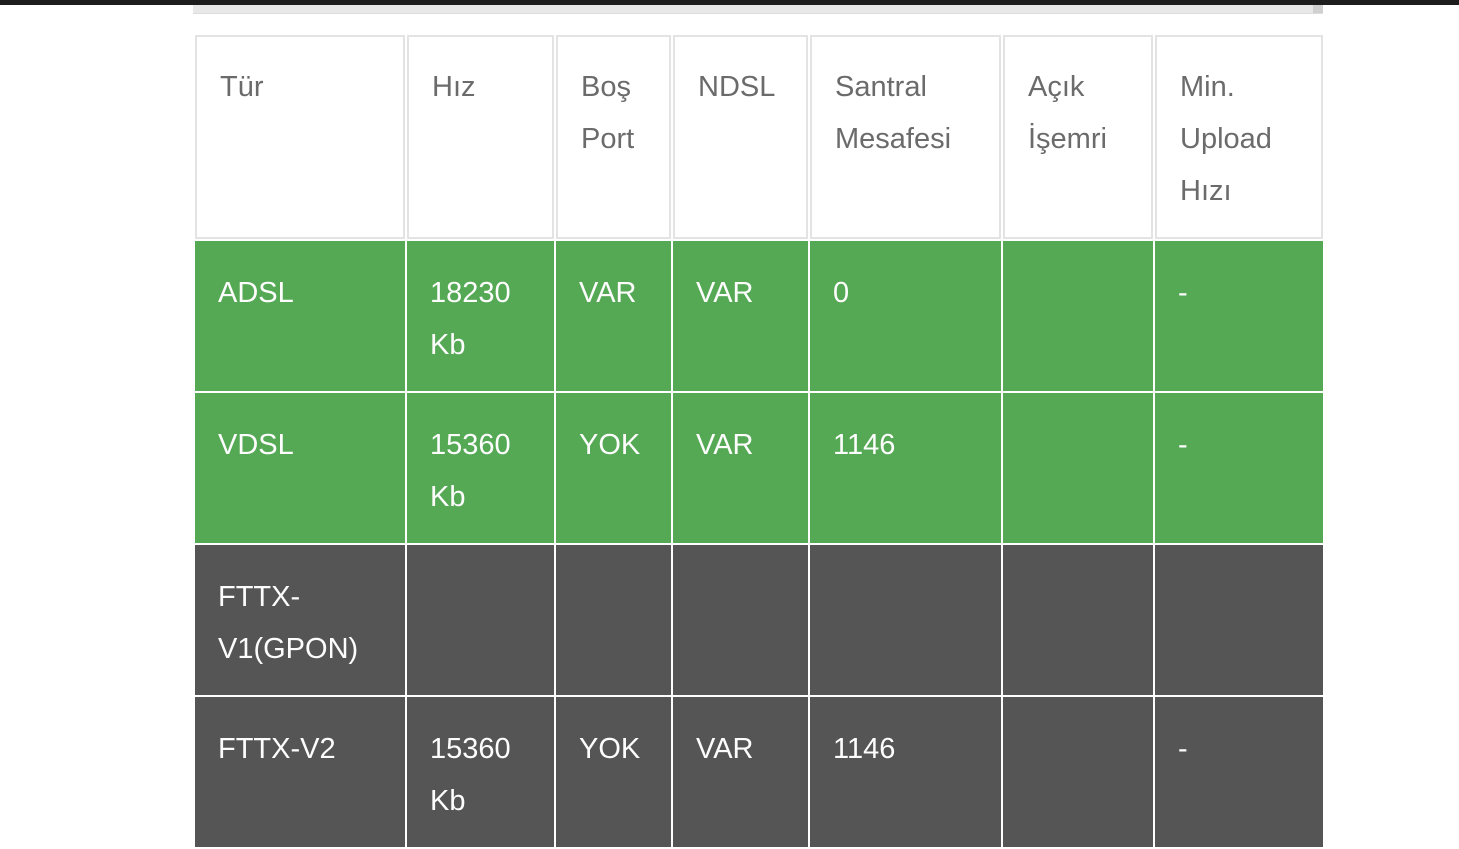  What do you see at coordinates (277, 749) in the screenshot?
I see `cell-tur: FTTX-V2` at bounding box center [277, 749].